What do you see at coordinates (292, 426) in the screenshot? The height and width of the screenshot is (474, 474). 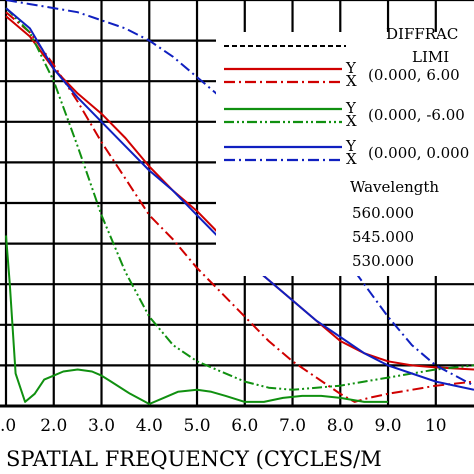 I see `x-tick-label: 7.0` at bounding box center [292, 426].